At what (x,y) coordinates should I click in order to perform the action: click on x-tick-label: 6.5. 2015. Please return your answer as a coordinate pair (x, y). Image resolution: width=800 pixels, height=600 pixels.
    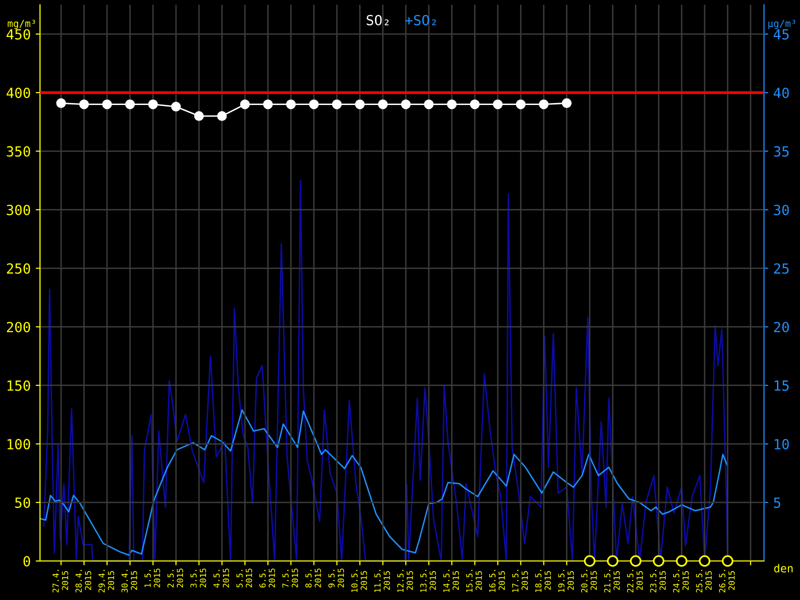
    Looking at the image, I should click on (267, 578).